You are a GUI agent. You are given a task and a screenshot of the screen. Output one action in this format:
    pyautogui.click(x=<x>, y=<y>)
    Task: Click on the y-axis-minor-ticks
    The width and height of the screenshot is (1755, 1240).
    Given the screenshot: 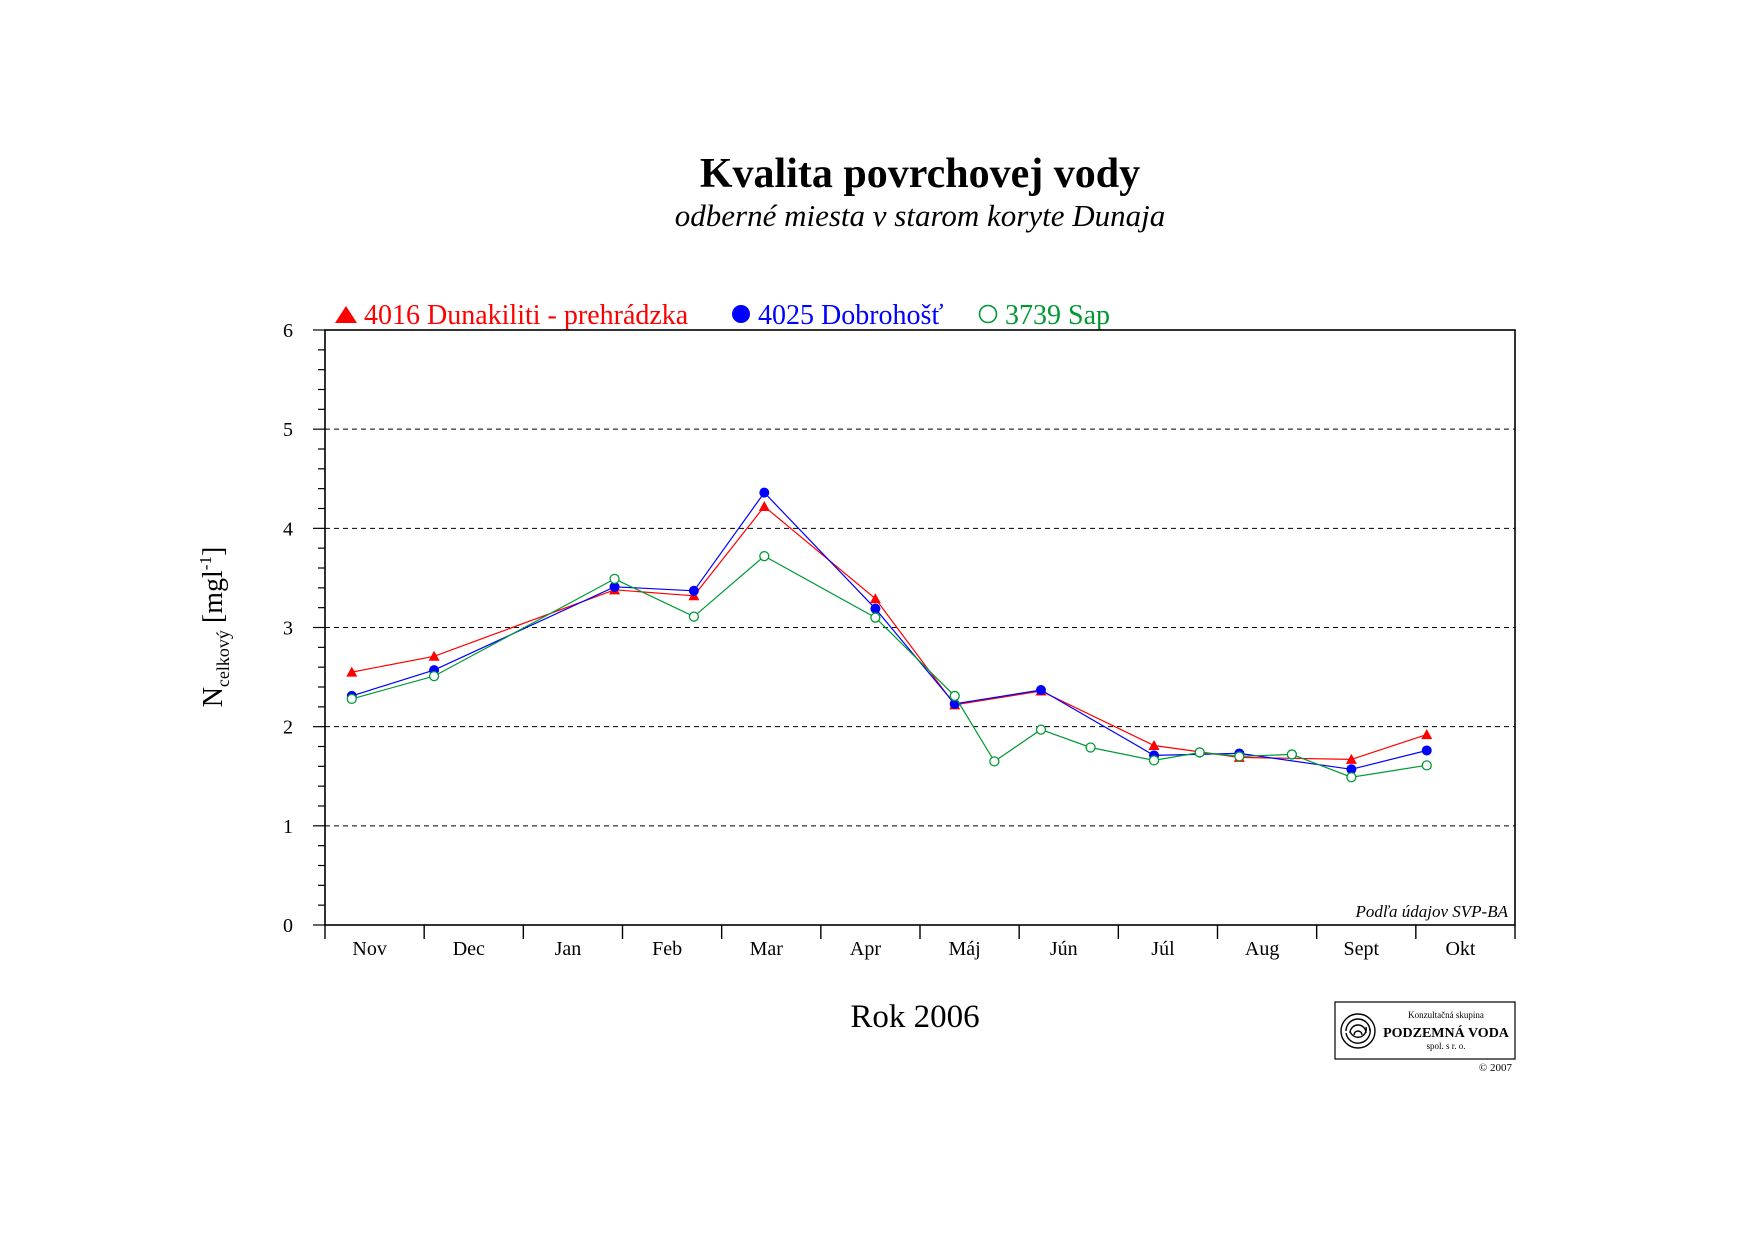 What is the action you would take?
    pyautogui.click(x=319, y=627)
    